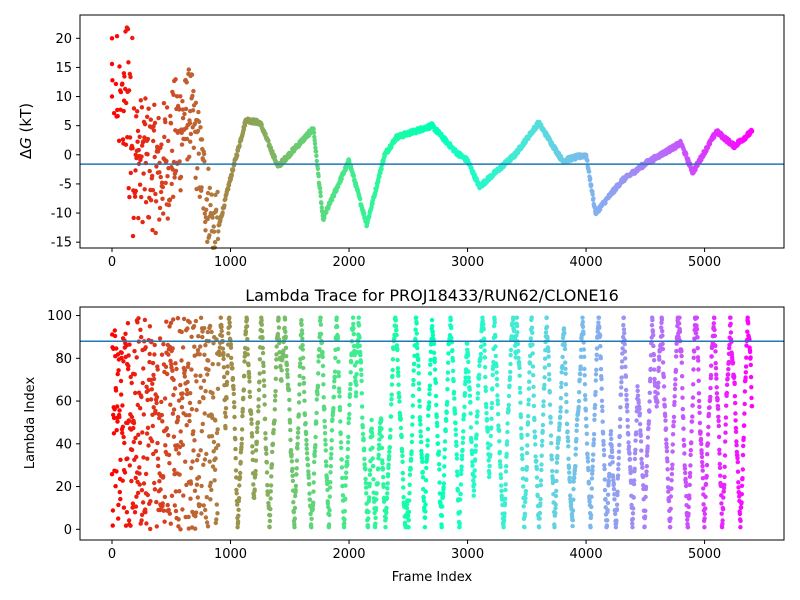 Image resolution: width=800 pixels, height=600 pixels. What do you see at coordinates (26, 153) in the screenshot?
I see `delta-g-y-label-prefix: Δ` at bounding box center [26, 153].